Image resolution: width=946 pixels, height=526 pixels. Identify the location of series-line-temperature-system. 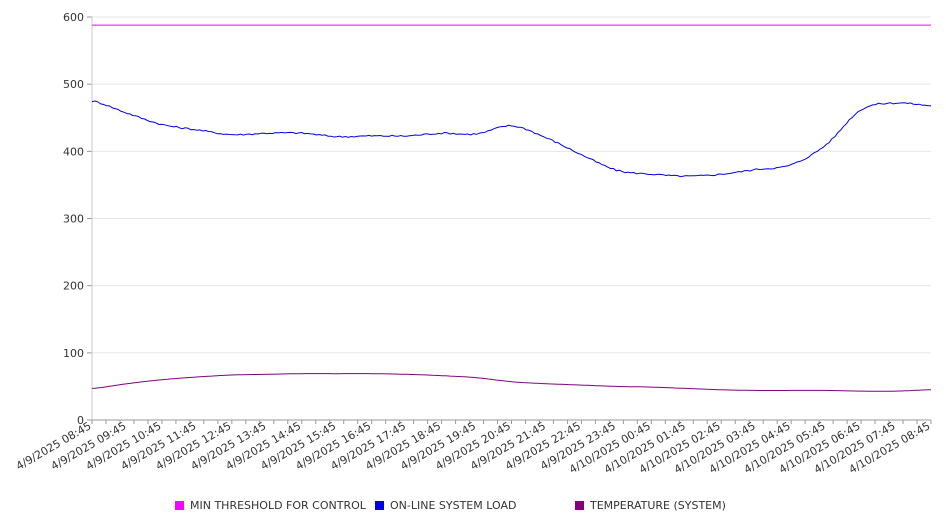
(511, 382).